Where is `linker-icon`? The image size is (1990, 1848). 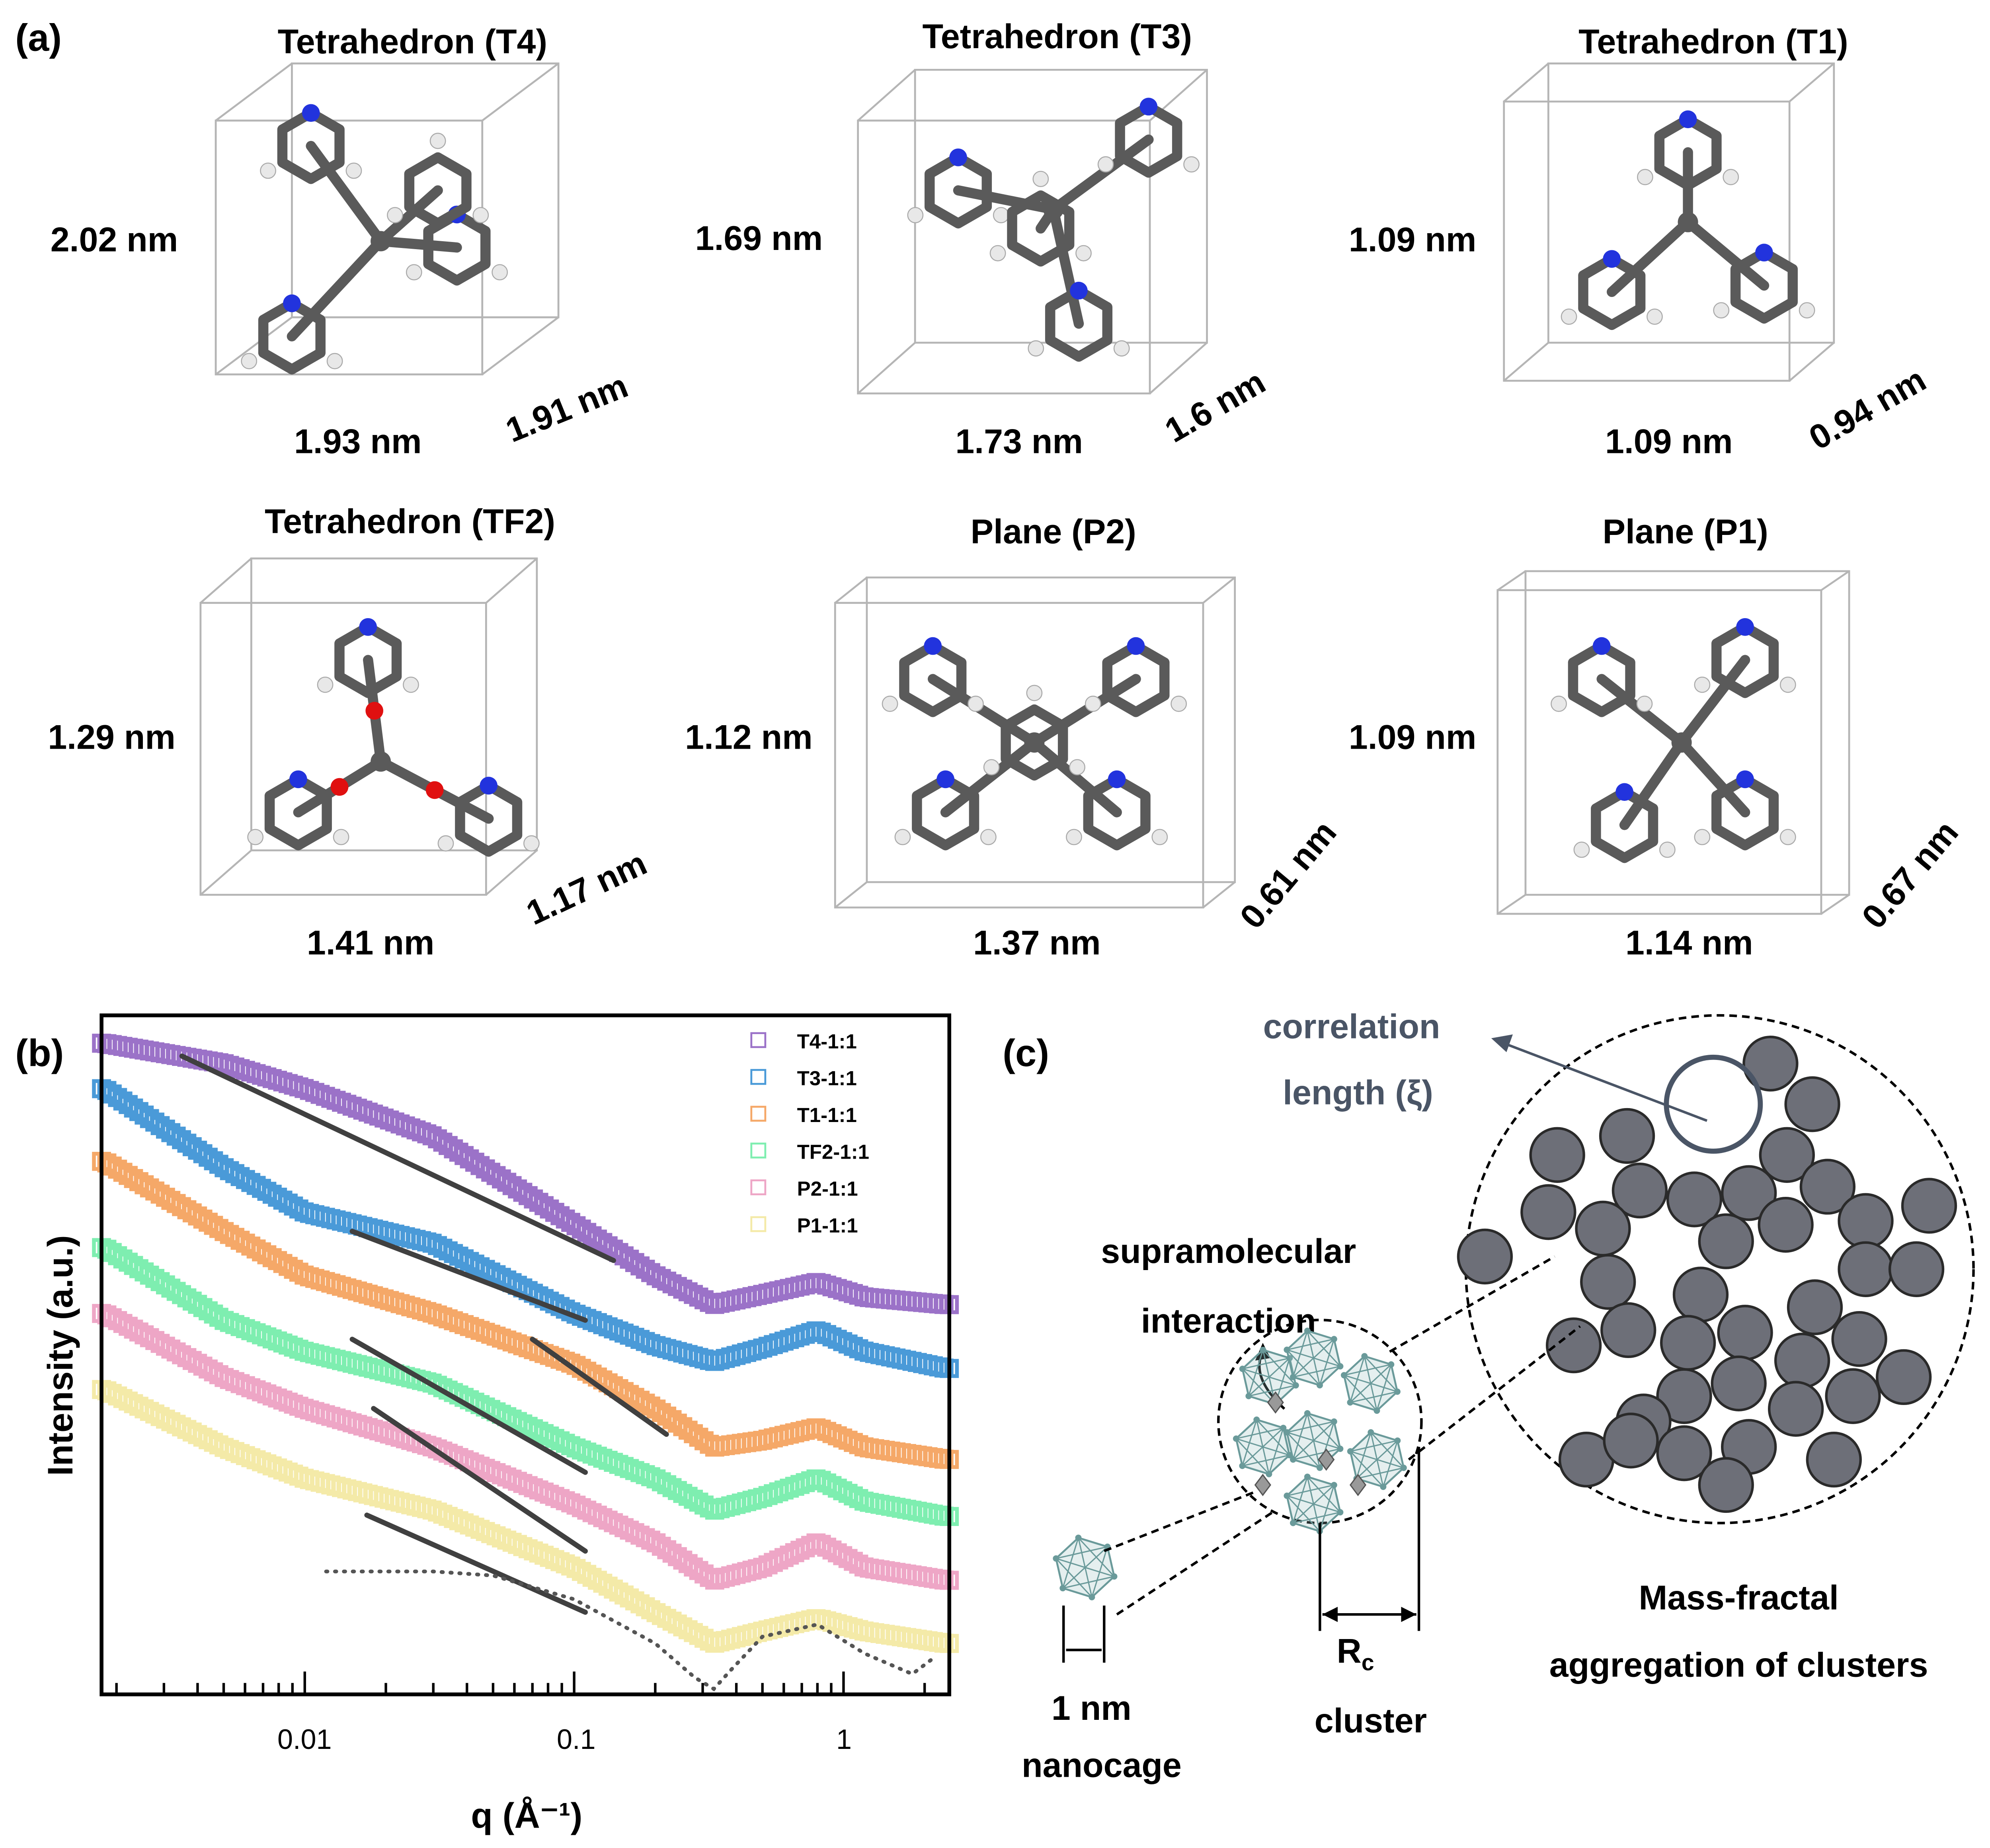 linker-icon is located at coordinates (1276, 1402).